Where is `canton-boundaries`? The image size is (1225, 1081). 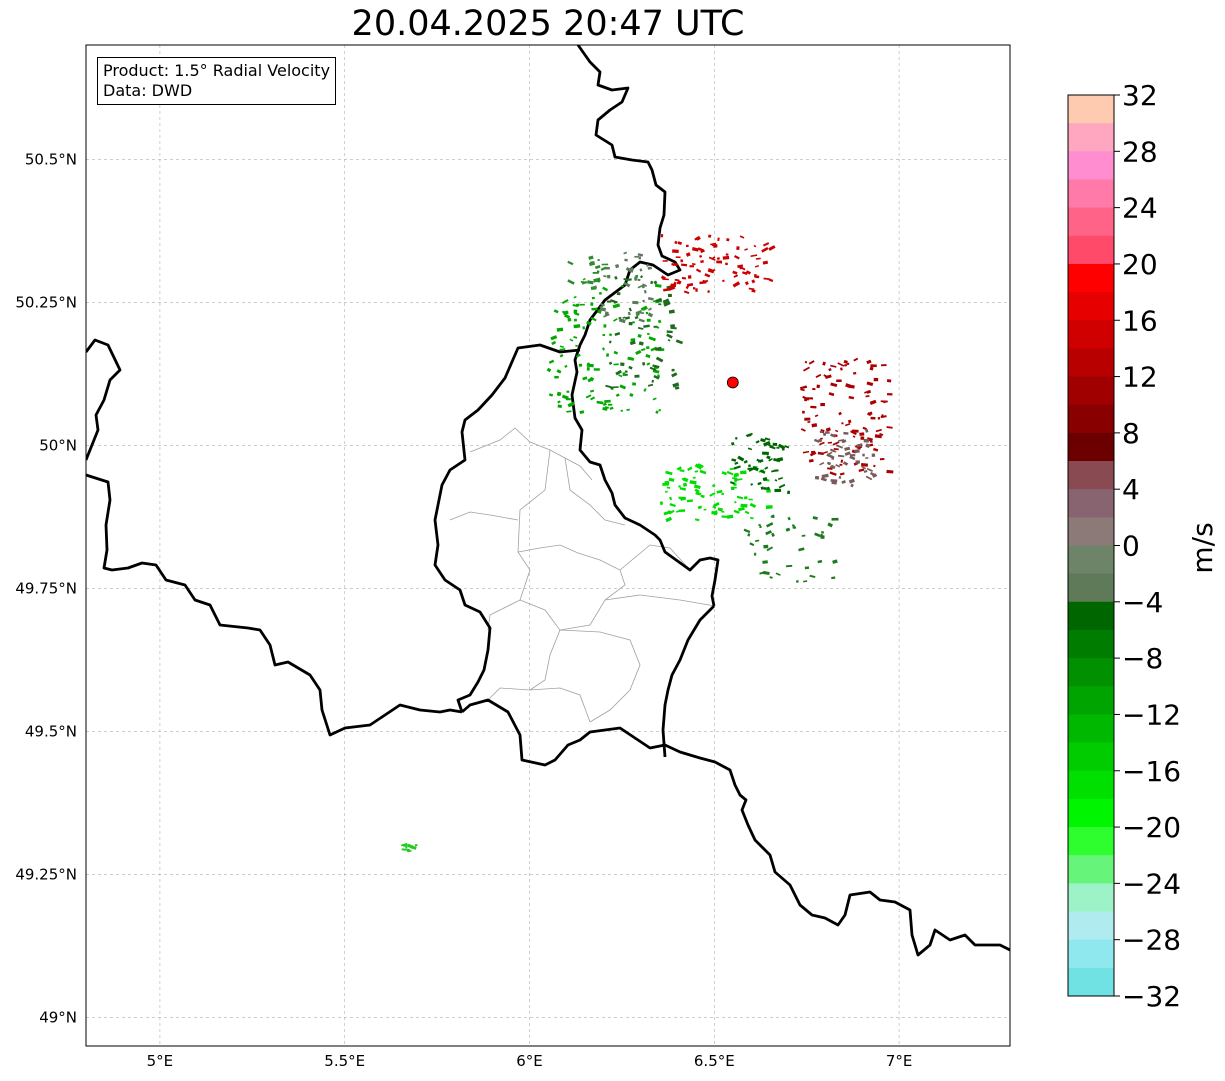
canton-boundaries is located at coordinates (582, 575).